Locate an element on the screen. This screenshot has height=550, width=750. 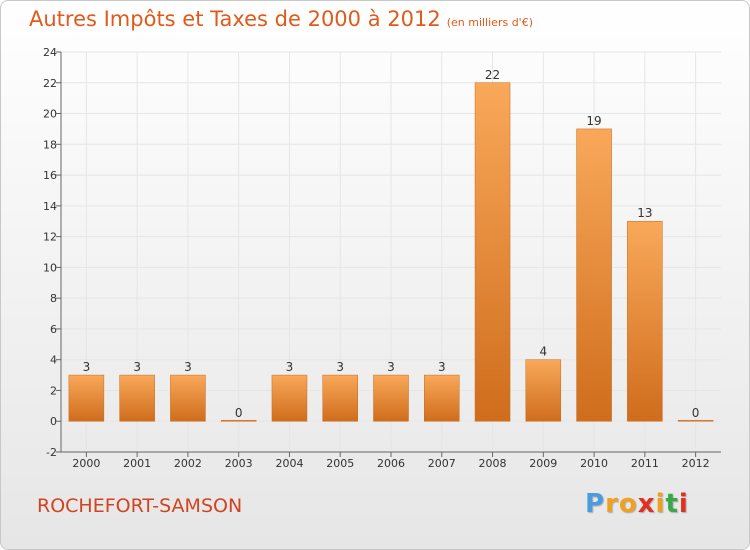
x-tick-label: 2003 is located at coordinates (239, 463).